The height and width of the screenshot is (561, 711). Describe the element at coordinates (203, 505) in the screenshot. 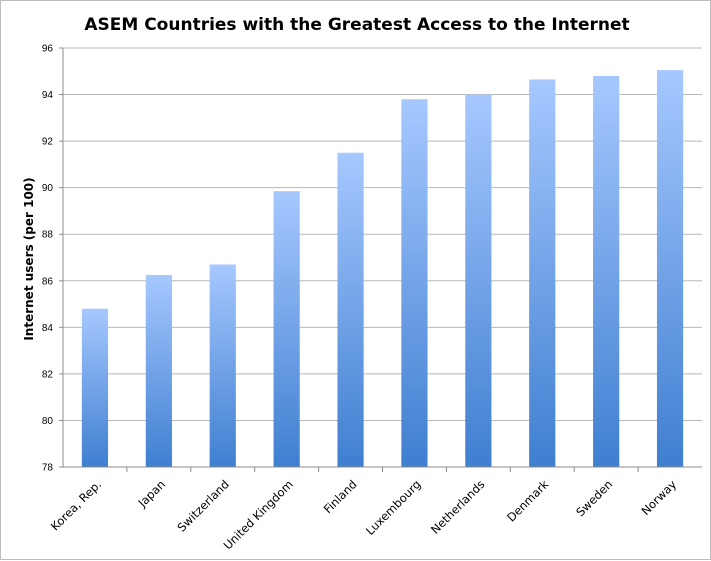

I see `x-tick-label: Switzerland` at that location.